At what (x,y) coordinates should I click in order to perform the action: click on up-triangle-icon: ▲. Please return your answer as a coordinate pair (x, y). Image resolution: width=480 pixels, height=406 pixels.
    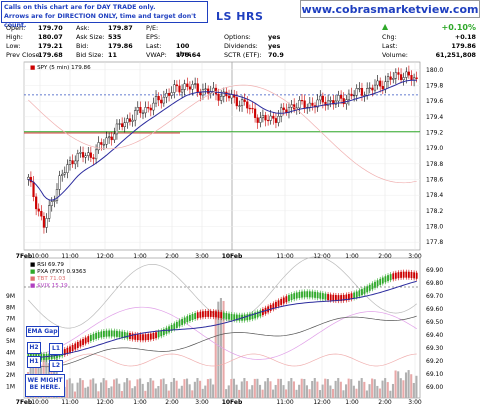
    Looking at the image, I should click on (385, 26).